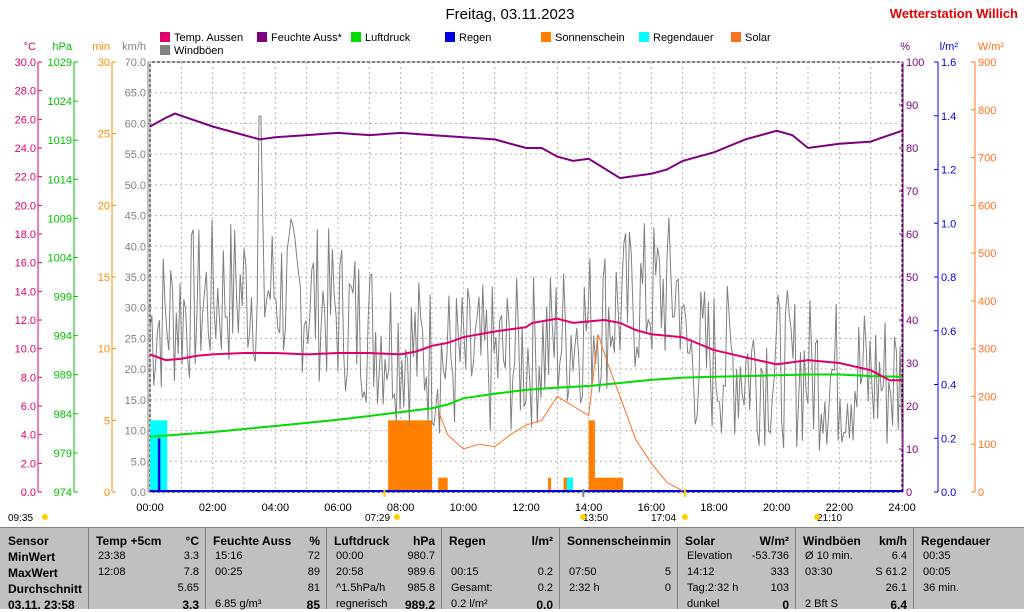  What do you see at coordinates (25, 120) in the screenshot?
I see `temp-axis-tick-label: 26.0` at bounding box center [25, 120].